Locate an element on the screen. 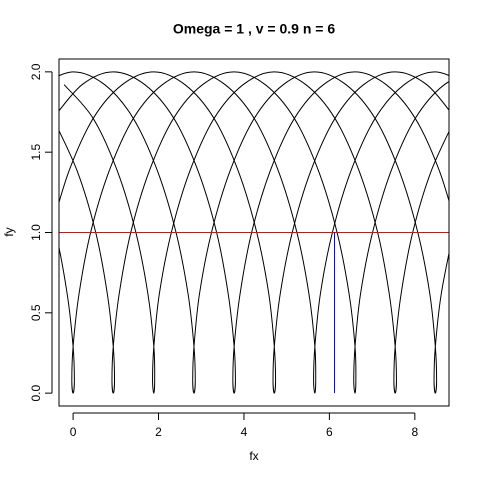 The width and height of the screenshot is (480, 480). x-tick-label: 6 is located at coordinates (329, 432).